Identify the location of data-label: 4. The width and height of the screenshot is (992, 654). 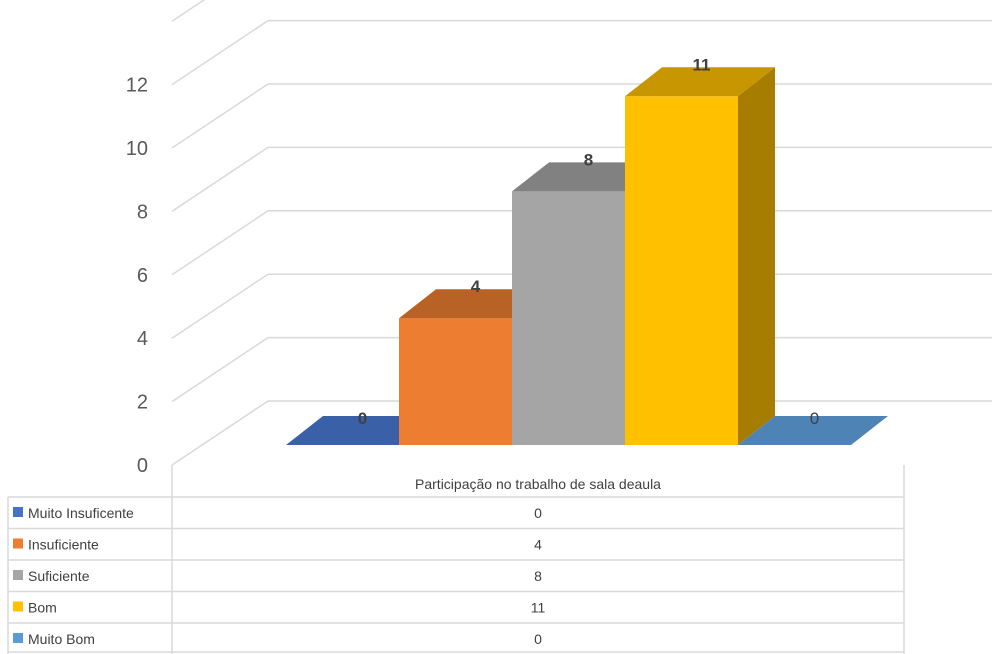
(476, 286).